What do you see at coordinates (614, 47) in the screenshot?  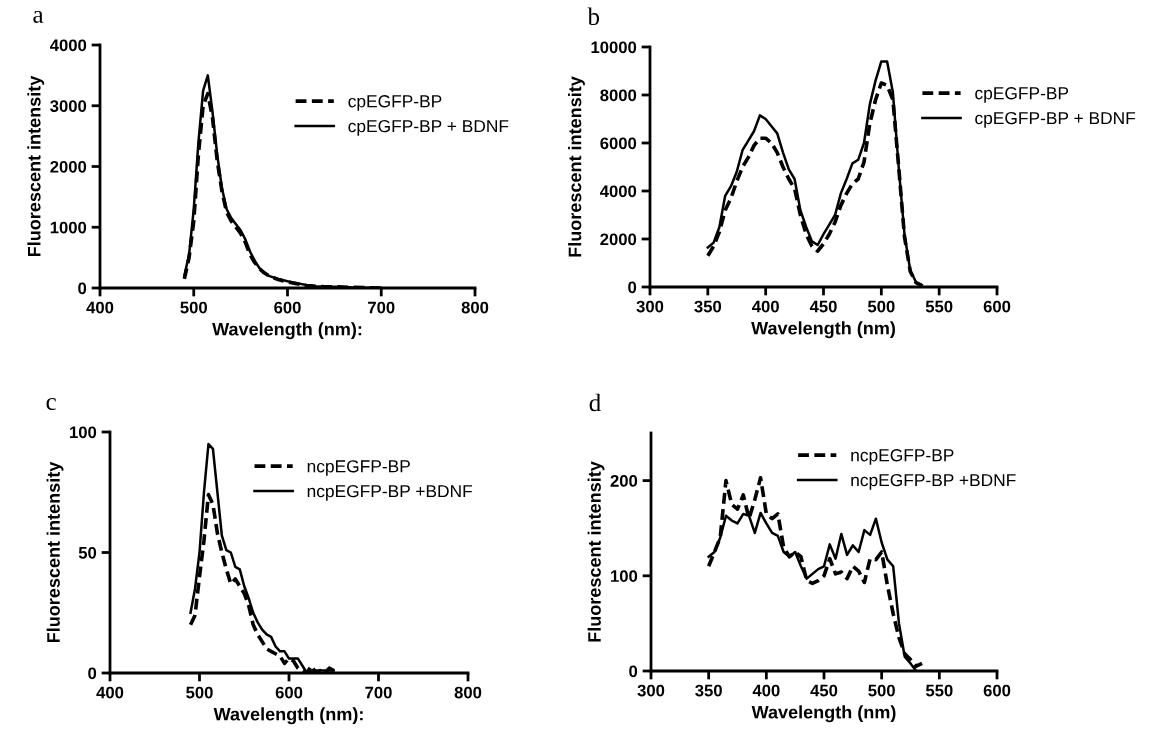 I see `y-tick-label: 10000` at bounding box center [614, 47].